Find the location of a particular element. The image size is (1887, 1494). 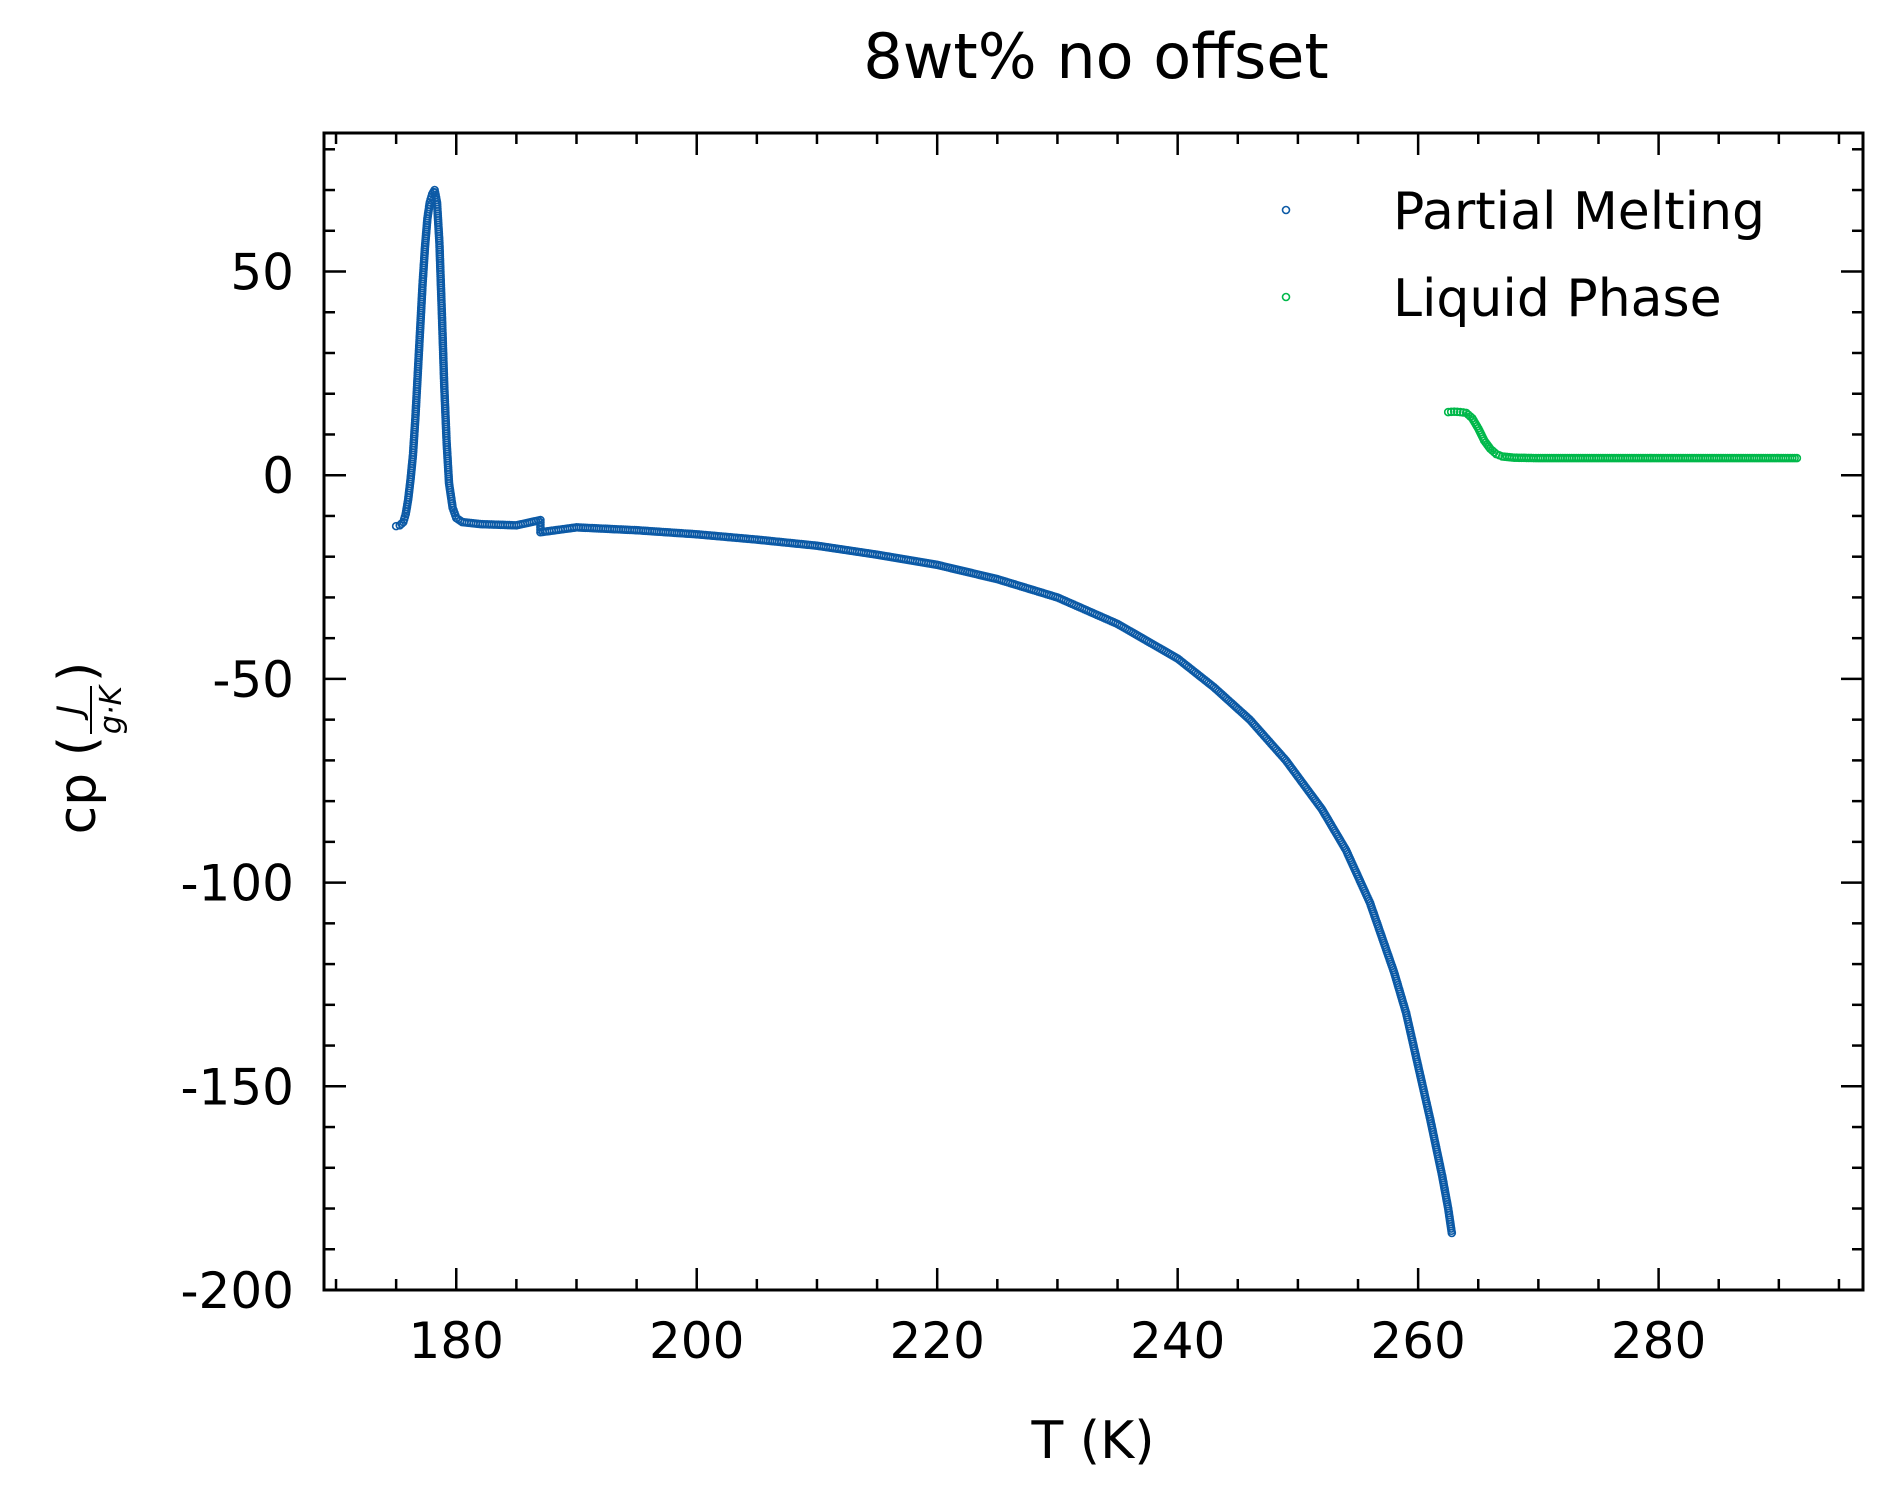

y-axis-label-numerator: J is located at coordinates (70, 713).